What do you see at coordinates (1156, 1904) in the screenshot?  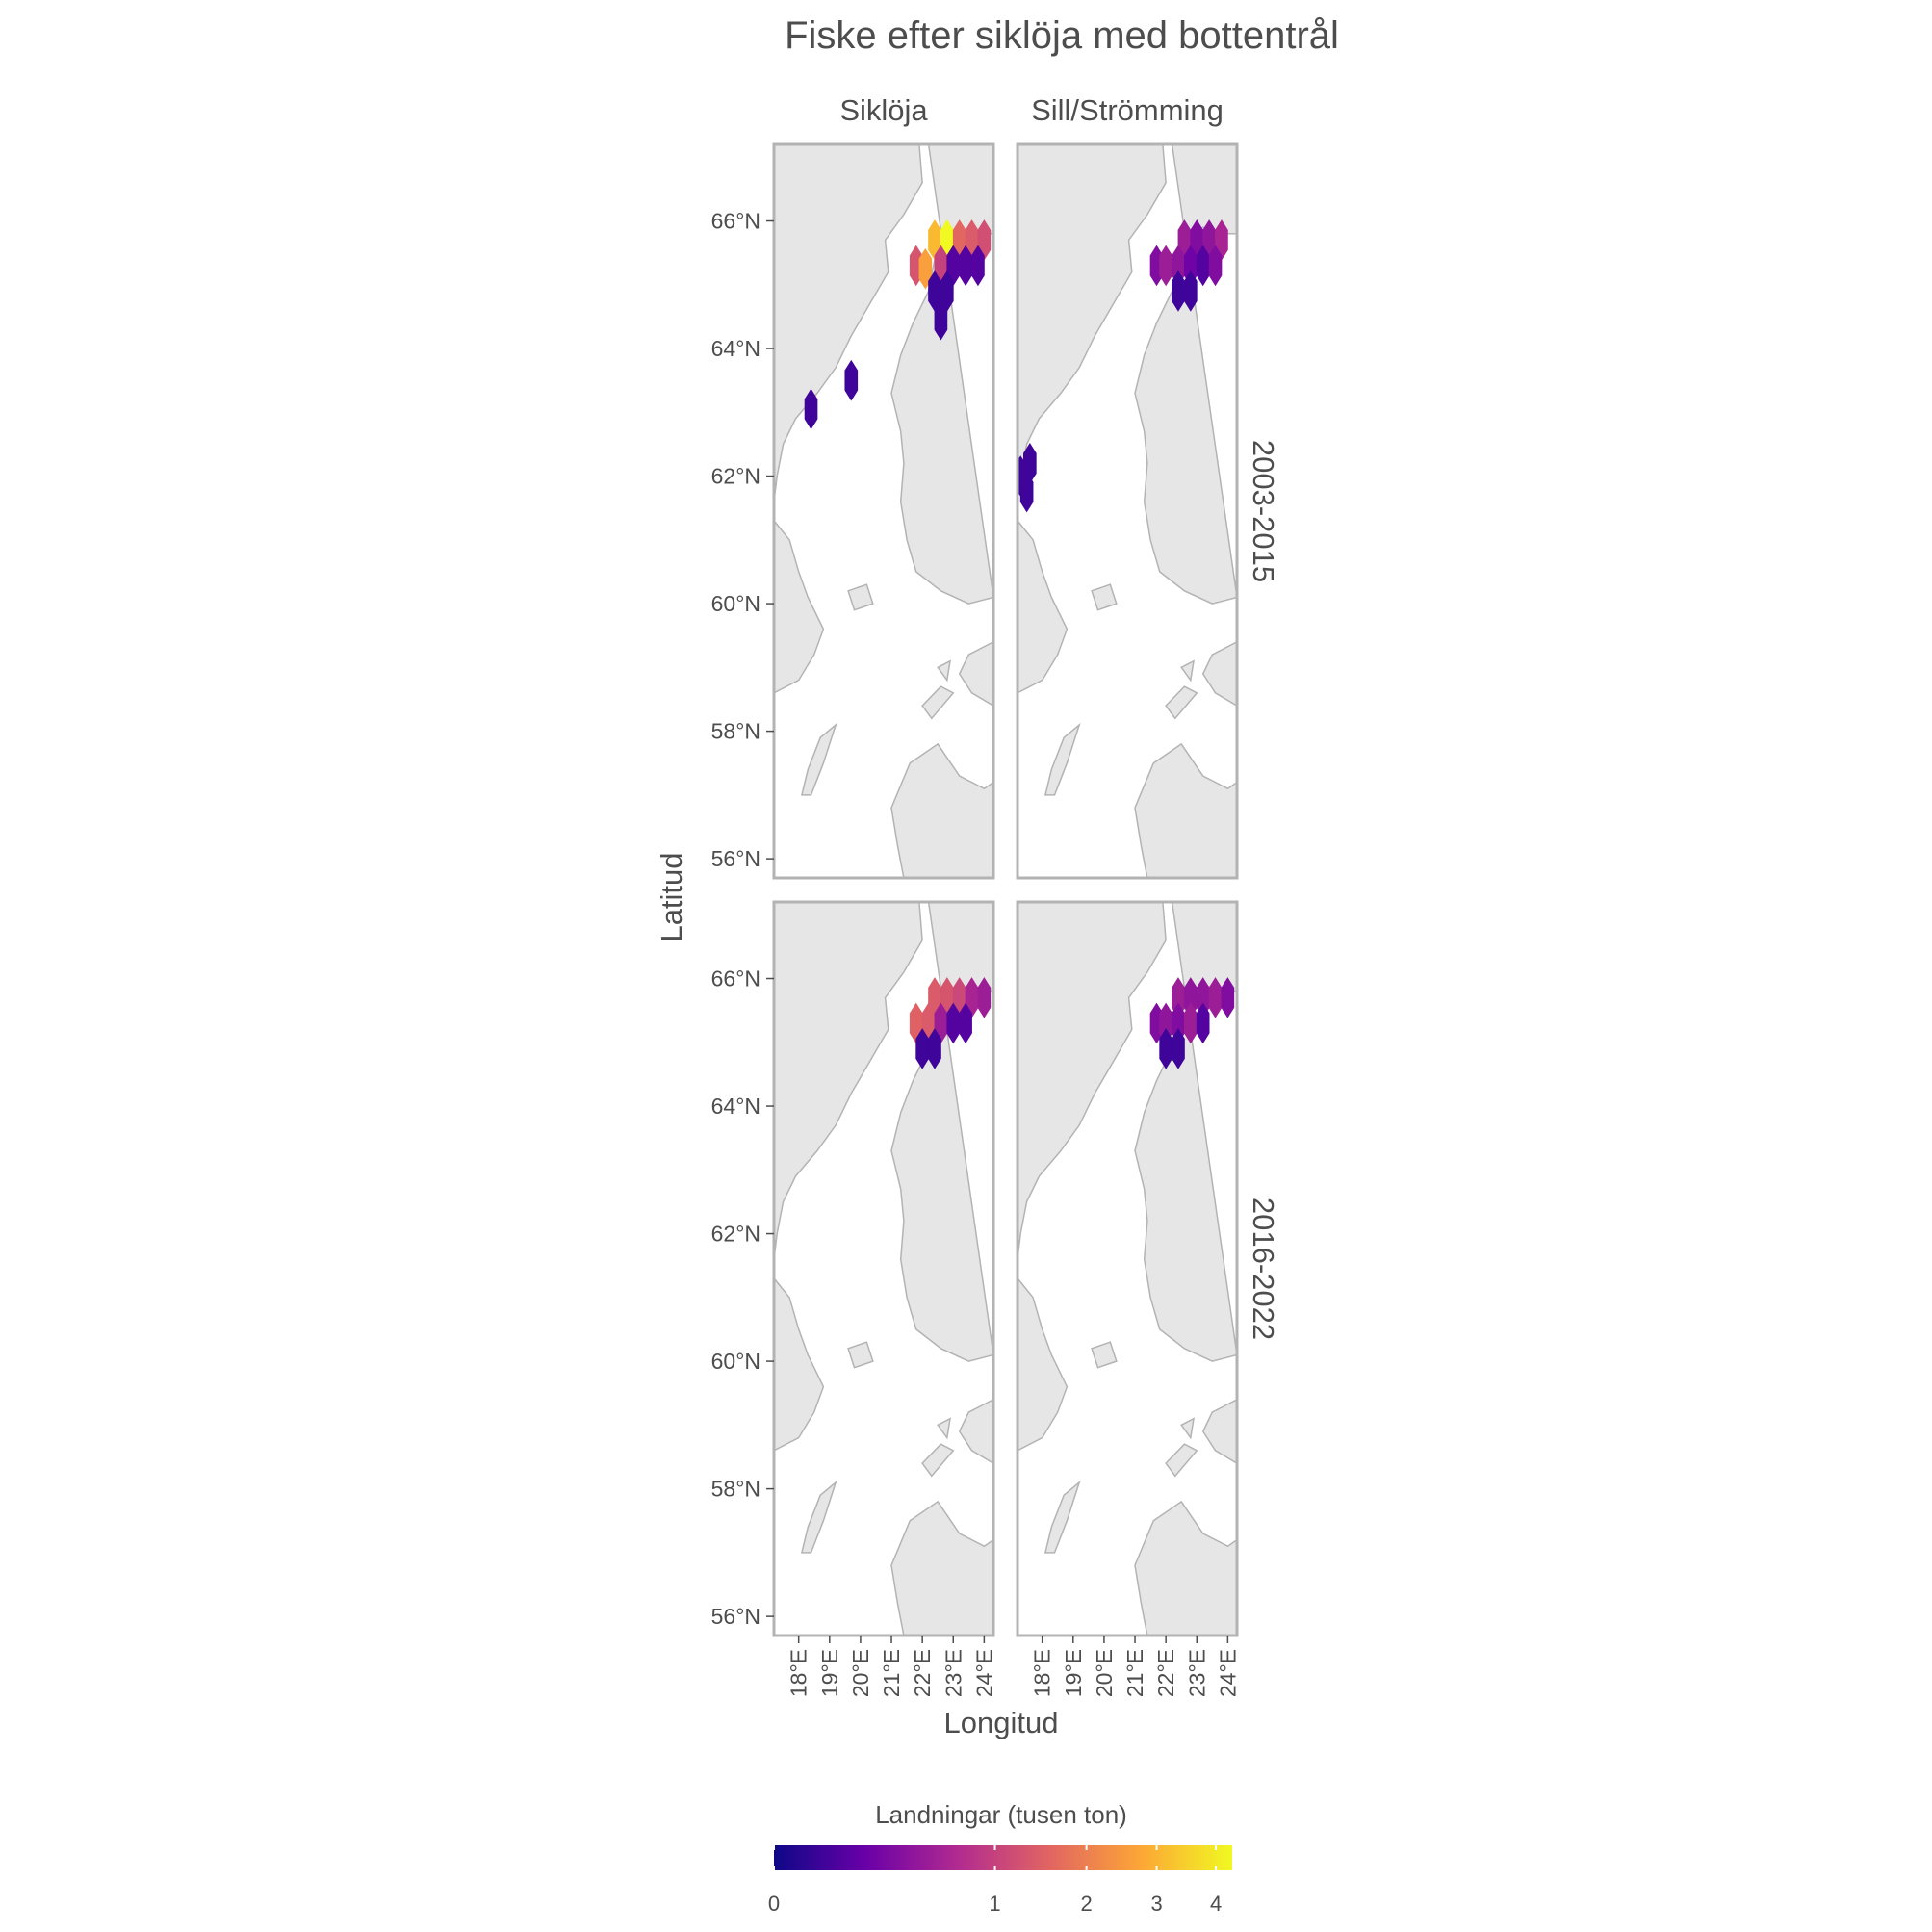 I see `legend-tick-label: 3` at bounding box center [1156, 1904].